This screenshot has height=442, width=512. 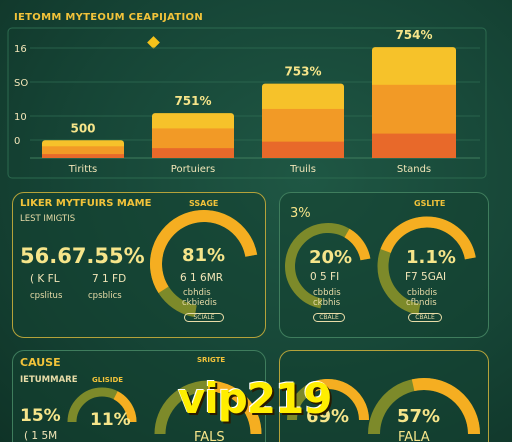 I want to click on panel-big-value: 56.67.55%, so click(x=82, y=256).